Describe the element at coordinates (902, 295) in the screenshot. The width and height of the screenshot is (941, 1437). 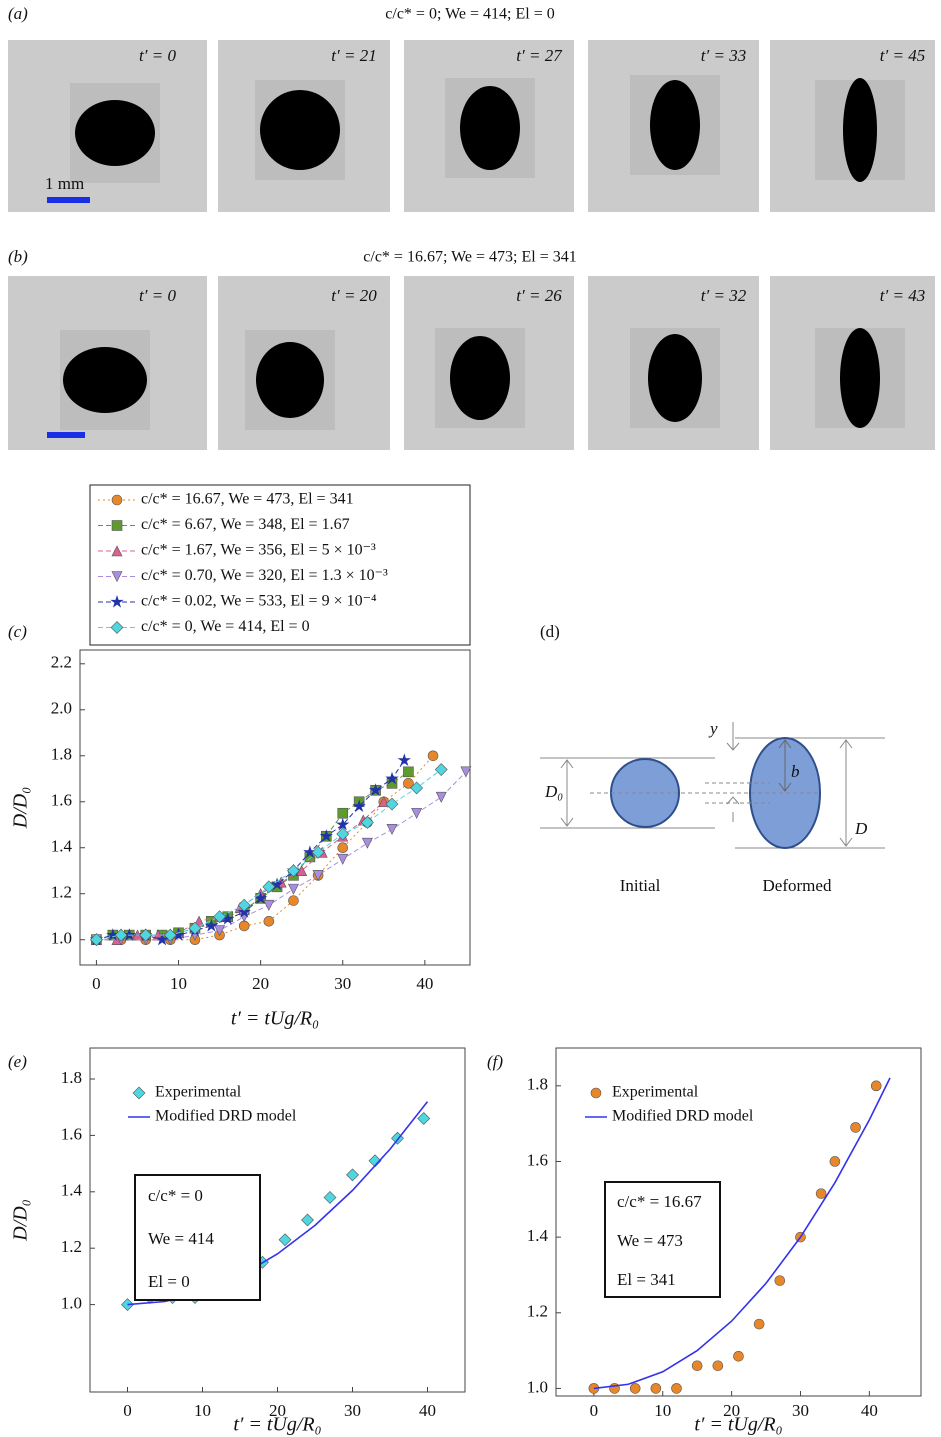
I see `frame-label: t′ = 43` at that location.